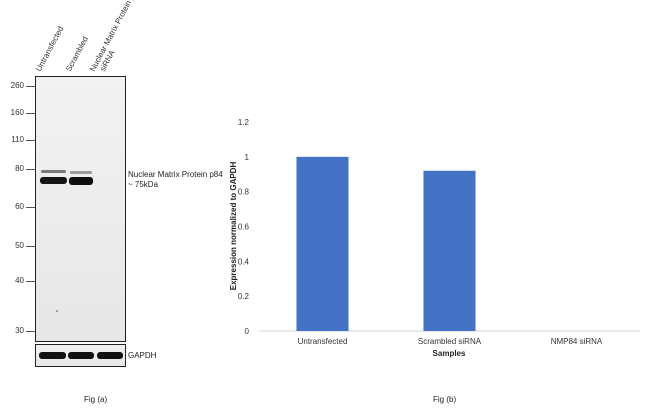 Image resolution: width=650 pixels, height=408 pixels. I want to click on main-band-lane1, so click(53, 180).